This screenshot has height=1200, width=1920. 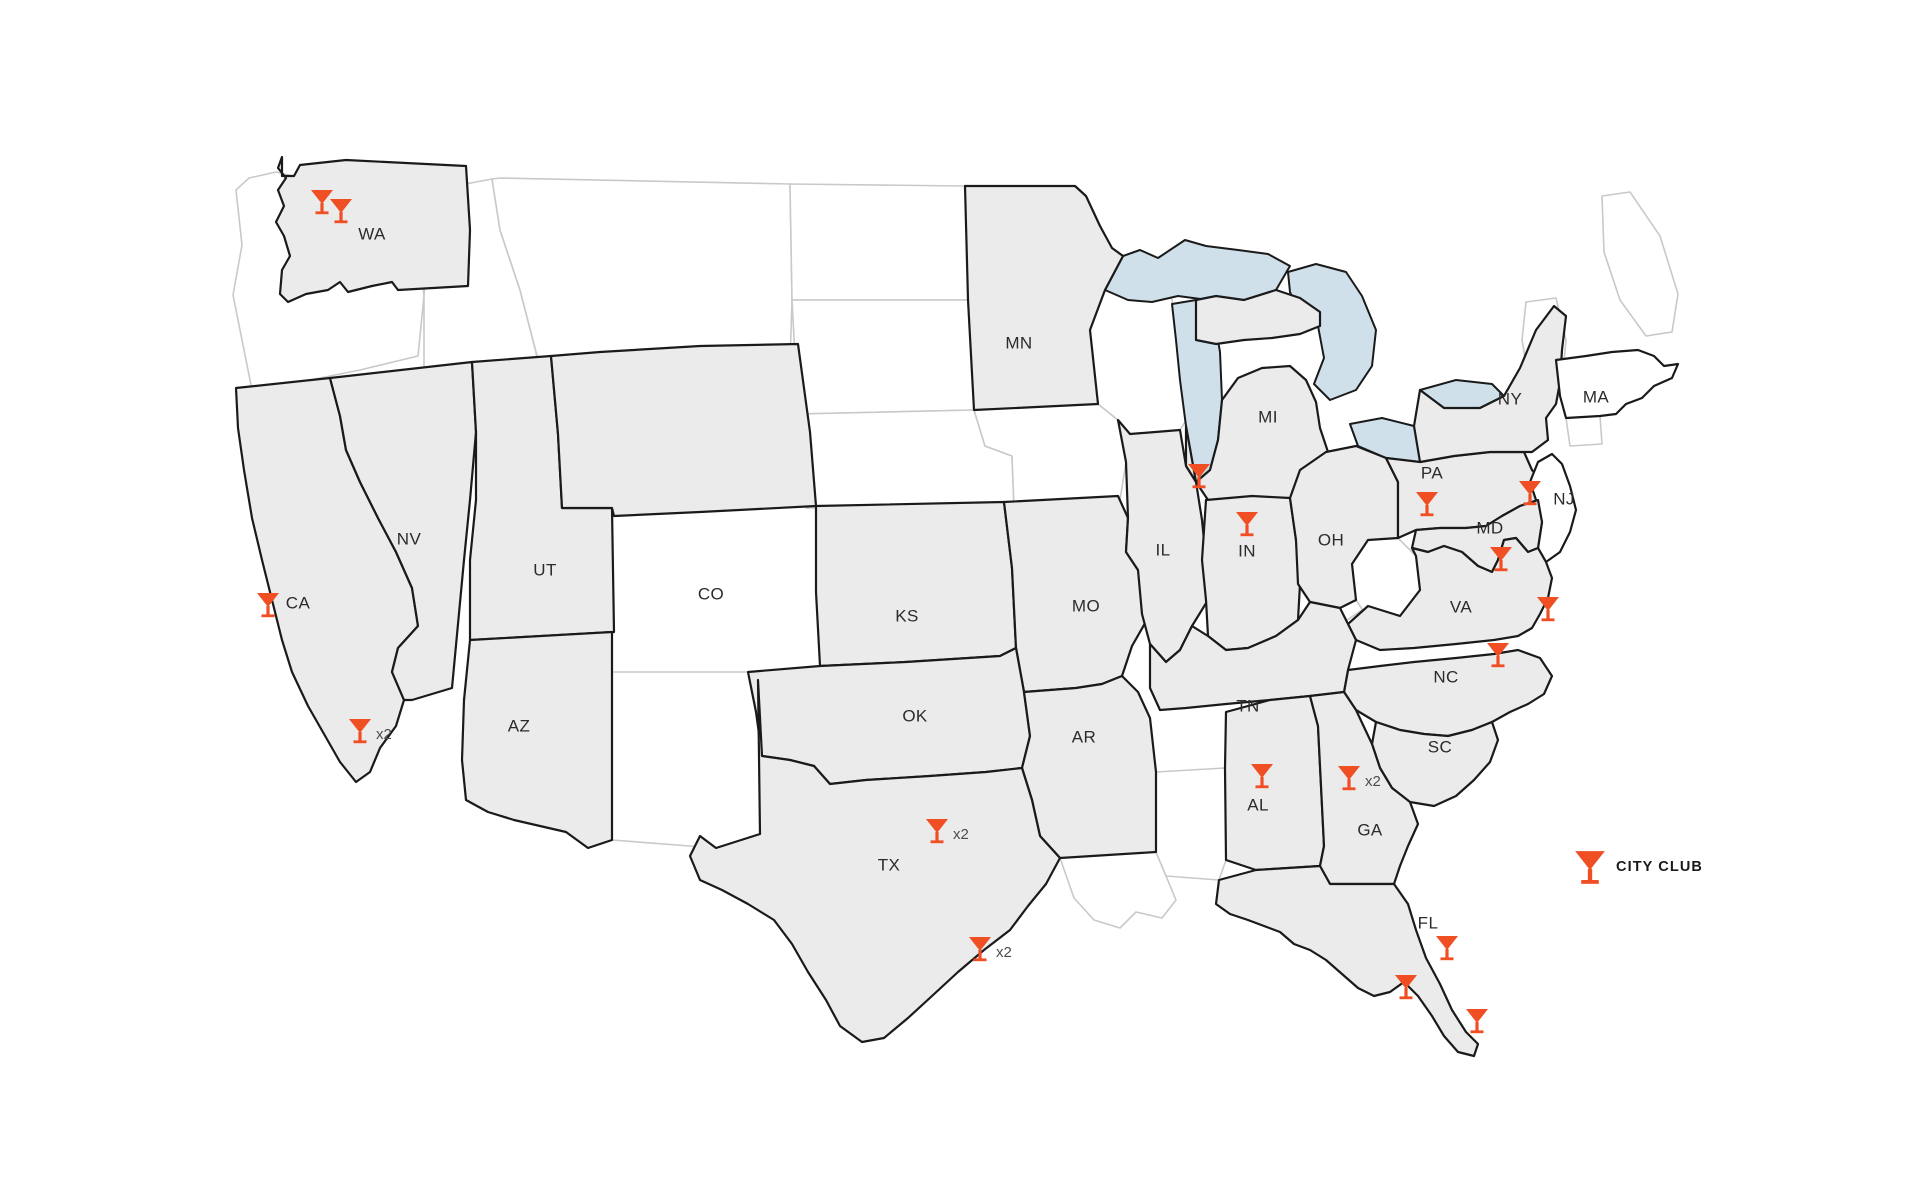 I want to click on state-shape-ar, so click(x=1089, y=767).